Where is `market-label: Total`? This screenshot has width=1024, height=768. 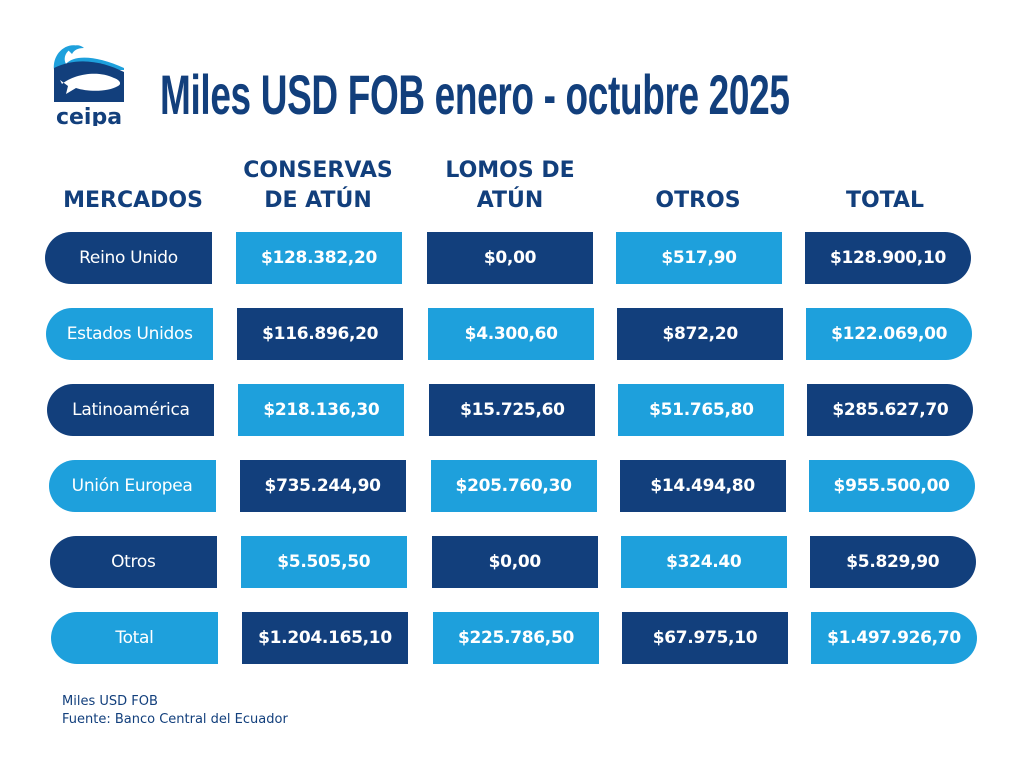 market-label: Total is located at coordinates (134, 638).